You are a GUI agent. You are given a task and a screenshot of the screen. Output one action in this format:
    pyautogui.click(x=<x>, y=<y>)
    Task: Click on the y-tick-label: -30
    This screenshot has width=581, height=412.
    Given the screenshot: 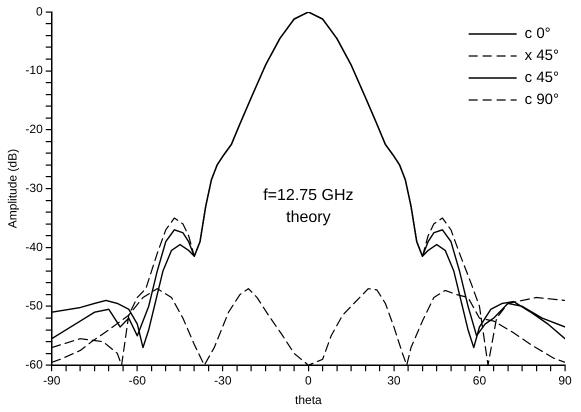 What is the action you would take?
    pyautogui.click(x=34, y=187)
    